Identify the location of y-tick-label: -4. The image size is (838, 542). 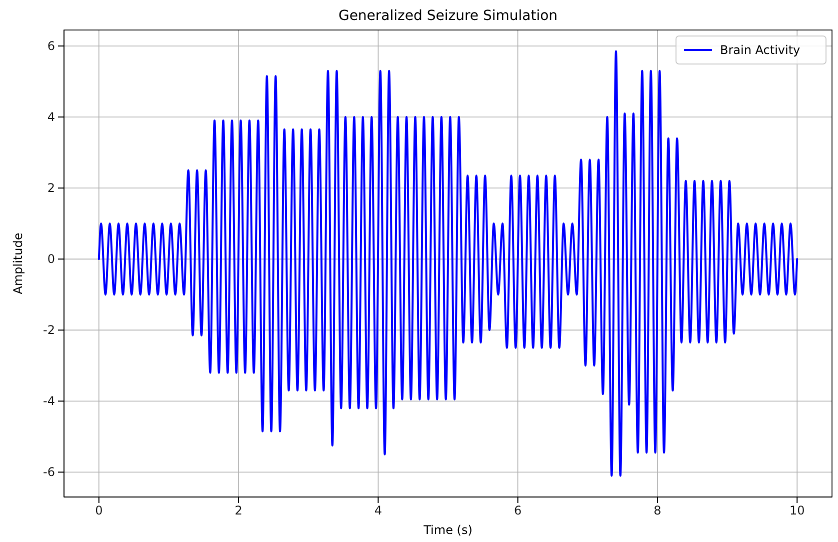
(49, 401).